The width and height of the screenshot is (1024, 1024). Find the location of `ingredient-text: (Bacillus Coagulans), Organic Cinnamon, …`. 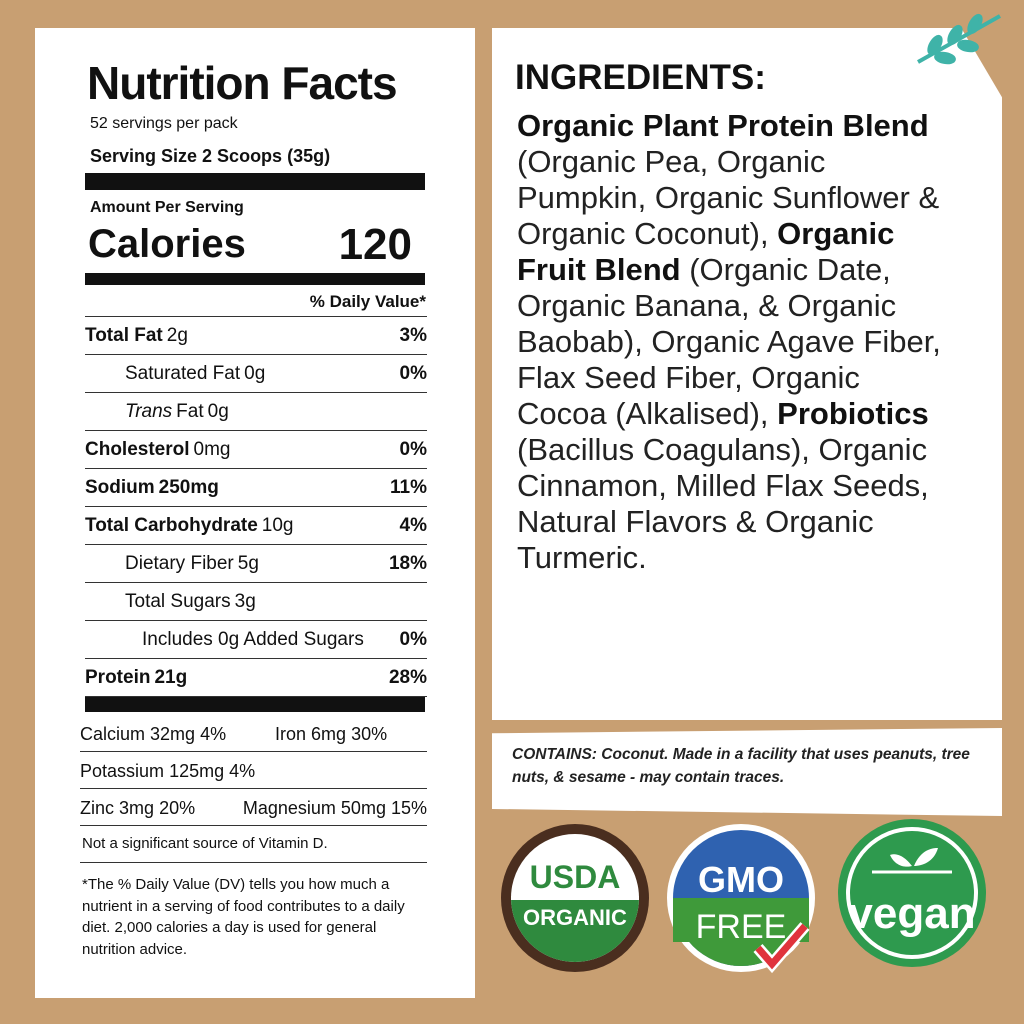

ingredient-text: (Bacillus Coagulans), Organic Cinnamon, … is located at coordinates (723, 503).